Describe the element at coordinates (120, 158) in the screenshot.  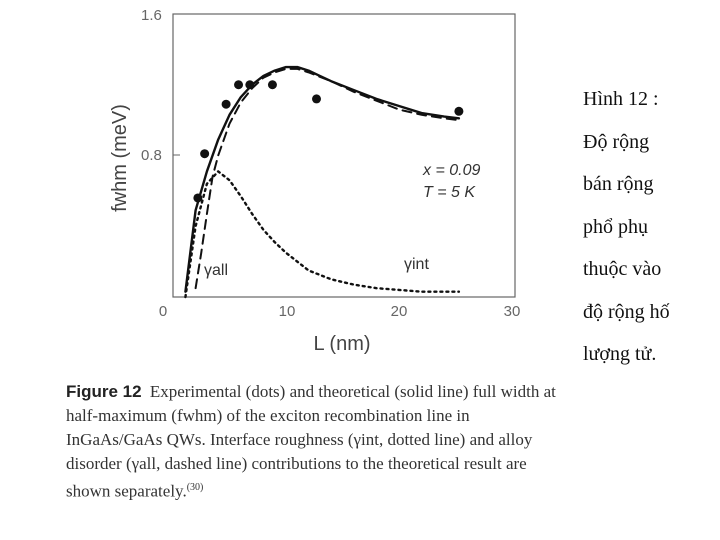
I see `y-axis-title: fwhm (meV)` at that location.